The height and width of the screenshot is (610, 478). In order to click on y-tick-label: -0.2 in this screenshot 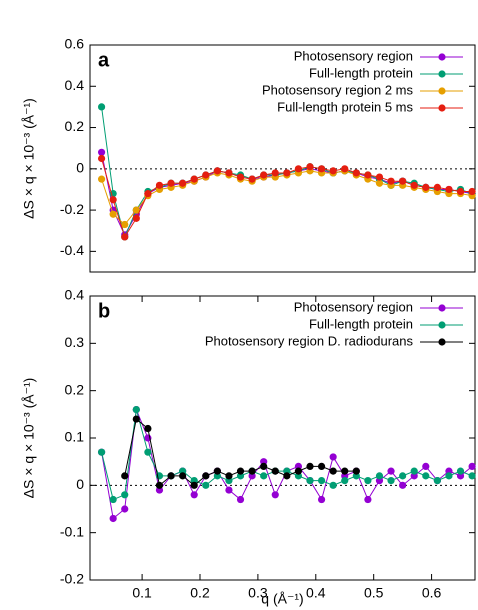, I will do `click(72, 579)`.